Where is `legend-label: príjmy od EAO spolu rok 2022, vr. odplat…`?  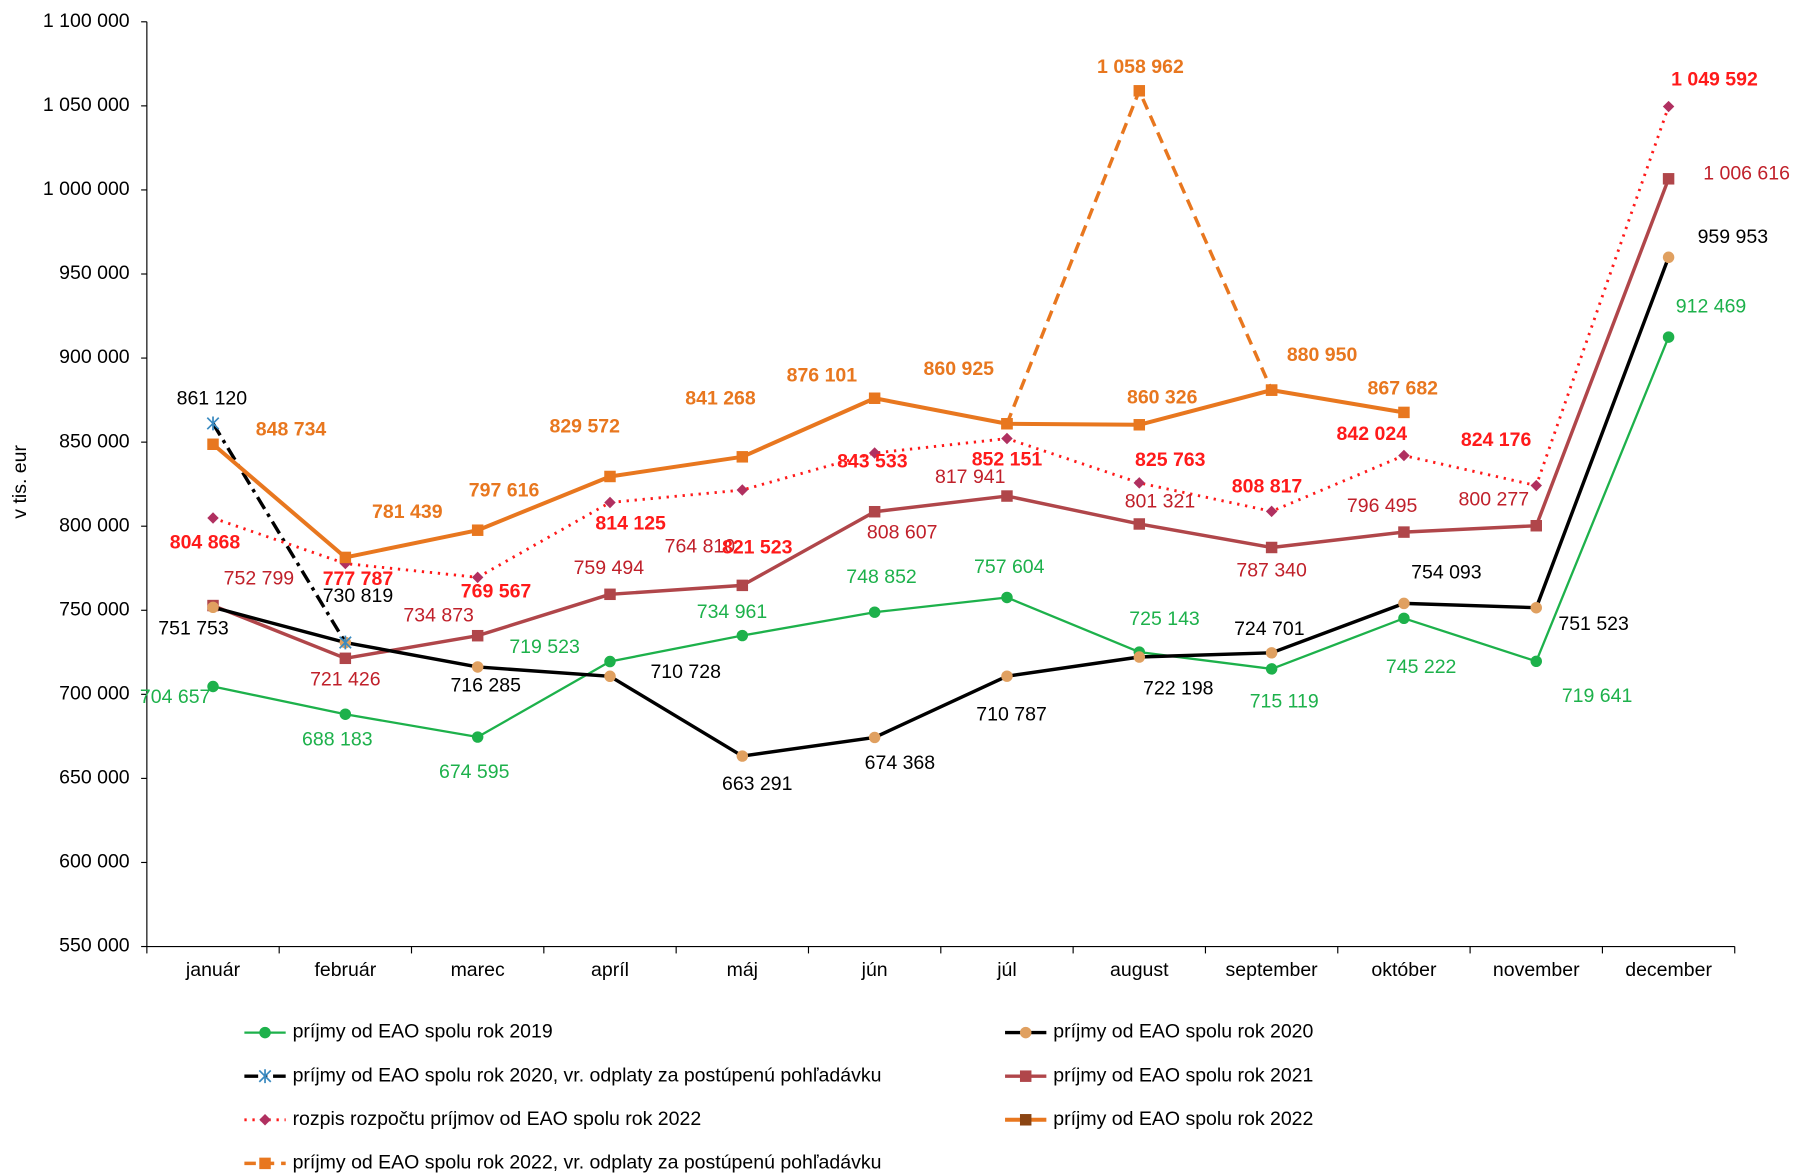
legend-label: príjmy od EAO spolu rok 2022, vr. odplat… is located at coordinates (587, 1163).